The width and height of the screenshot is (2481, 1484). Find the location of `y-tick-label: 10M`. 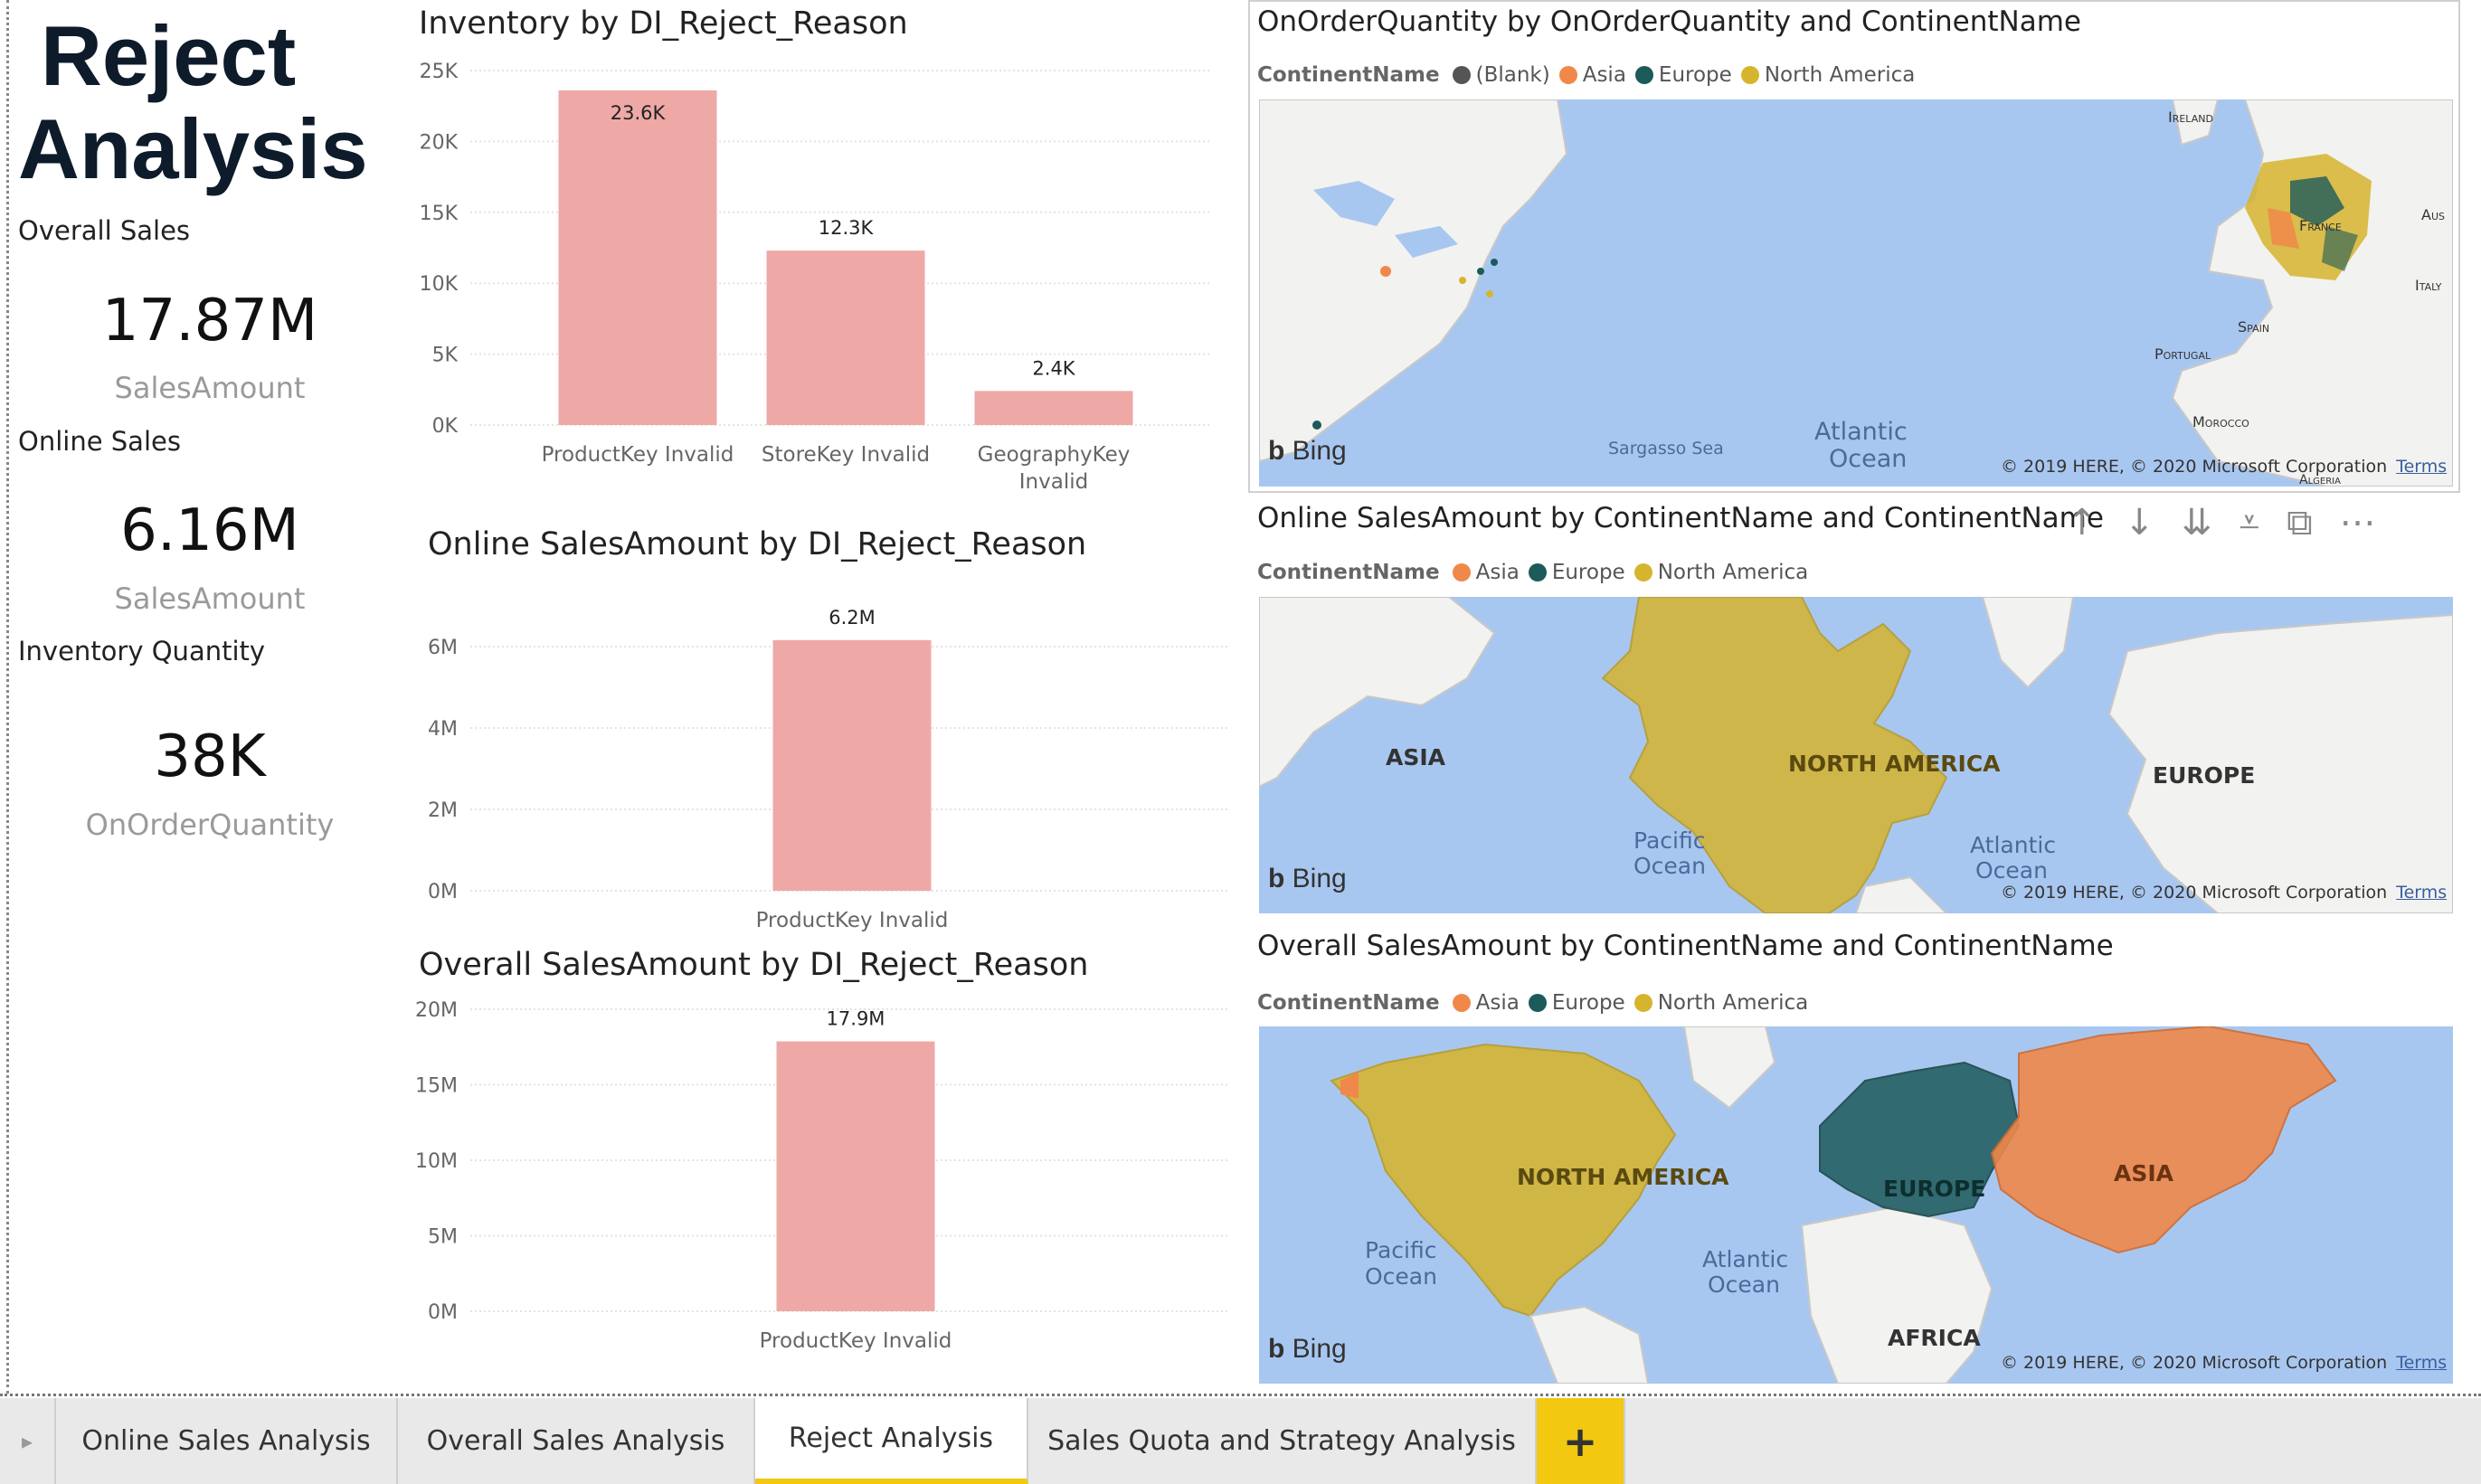

y-tick-label: 10M is located at coordinates (436, 1161).